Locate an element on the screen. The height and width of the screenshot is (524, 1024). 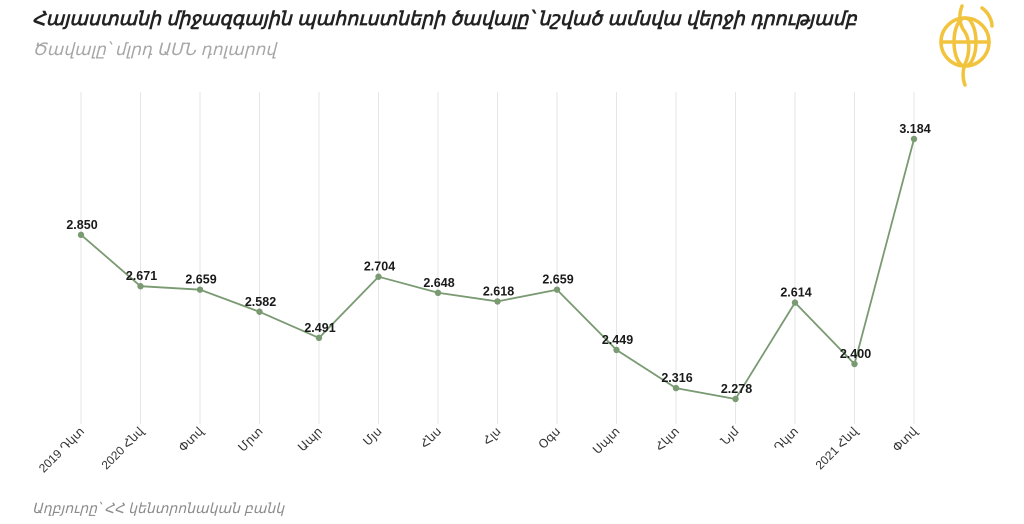
globe-logo-icon is located at coordinates (968, 45).